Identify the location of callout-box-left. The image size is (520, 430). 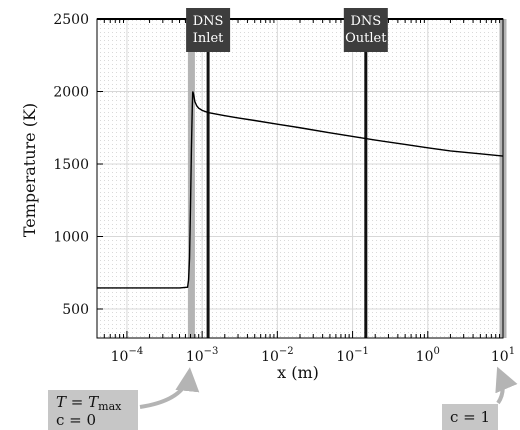
(93, 410).